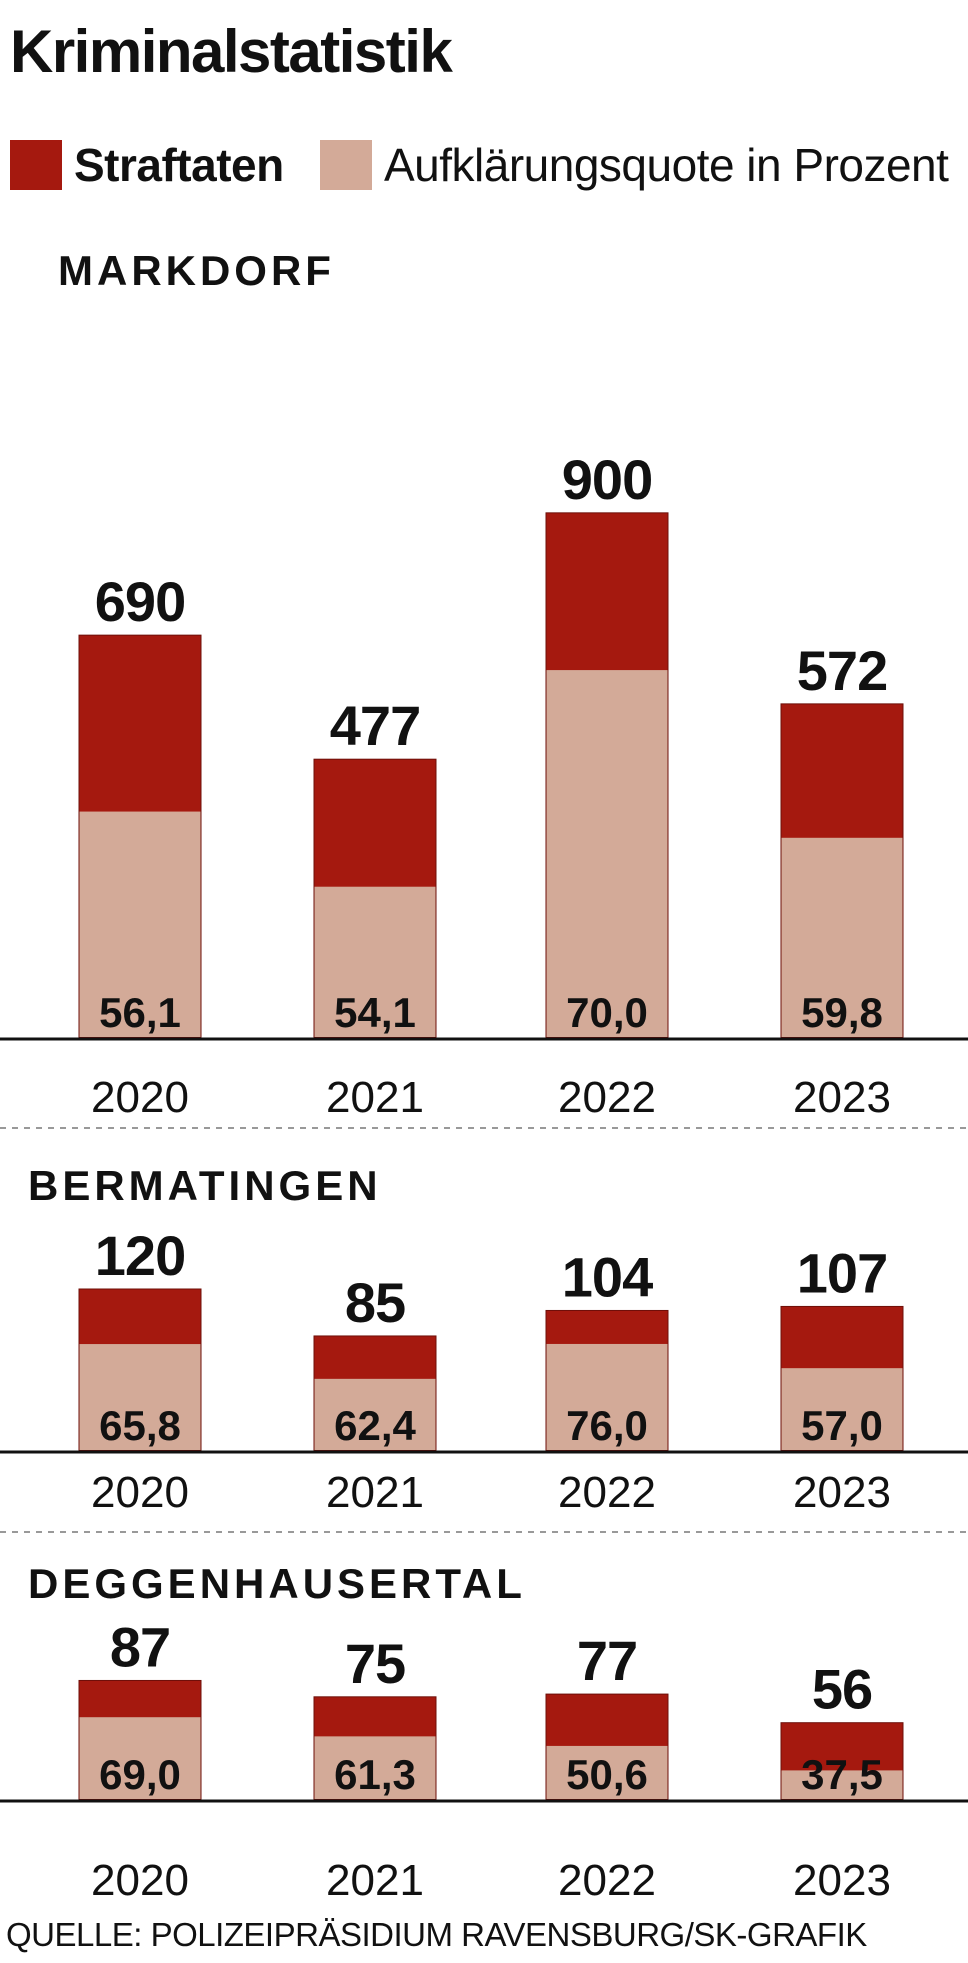  I want to click on value-label-clearance-bermatingen-2020: 65,8, so click(140, 1425).